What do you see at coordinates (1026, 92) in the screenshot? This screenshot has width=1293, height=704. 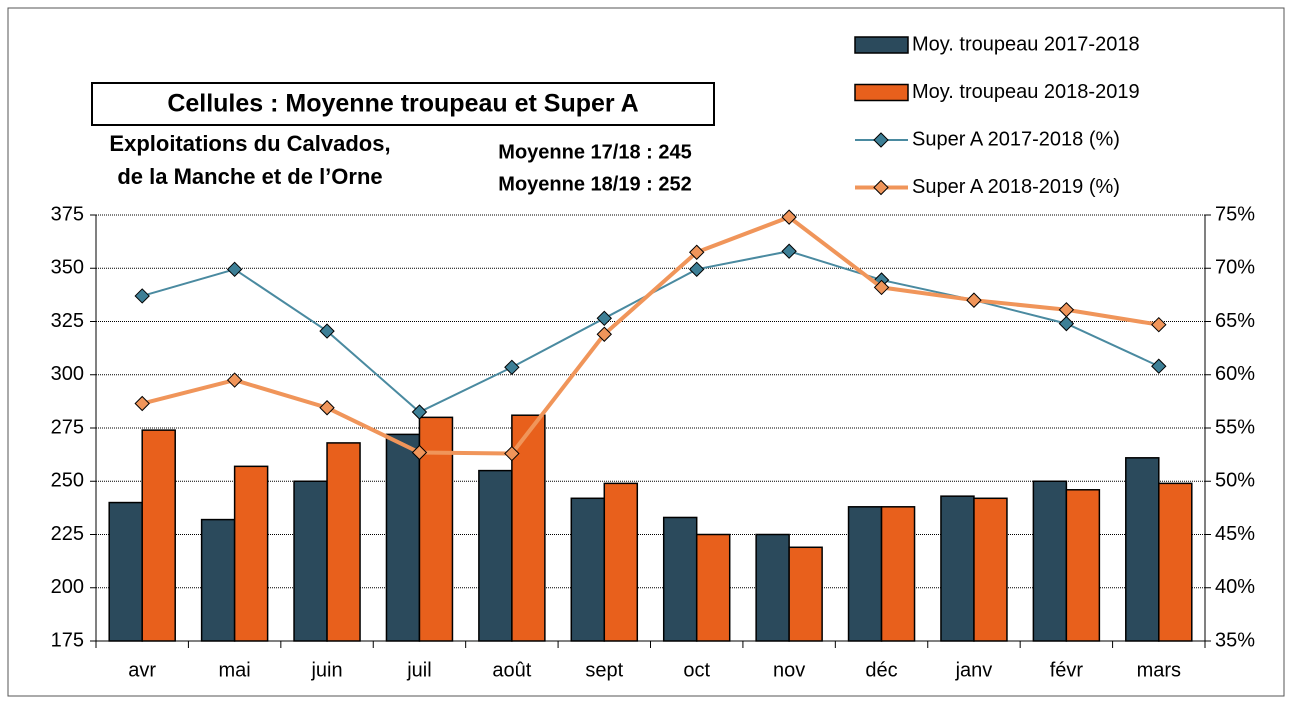 I see `legend-label: Moy. troupeau 2018-2019` at bounding box center [1026, 92].